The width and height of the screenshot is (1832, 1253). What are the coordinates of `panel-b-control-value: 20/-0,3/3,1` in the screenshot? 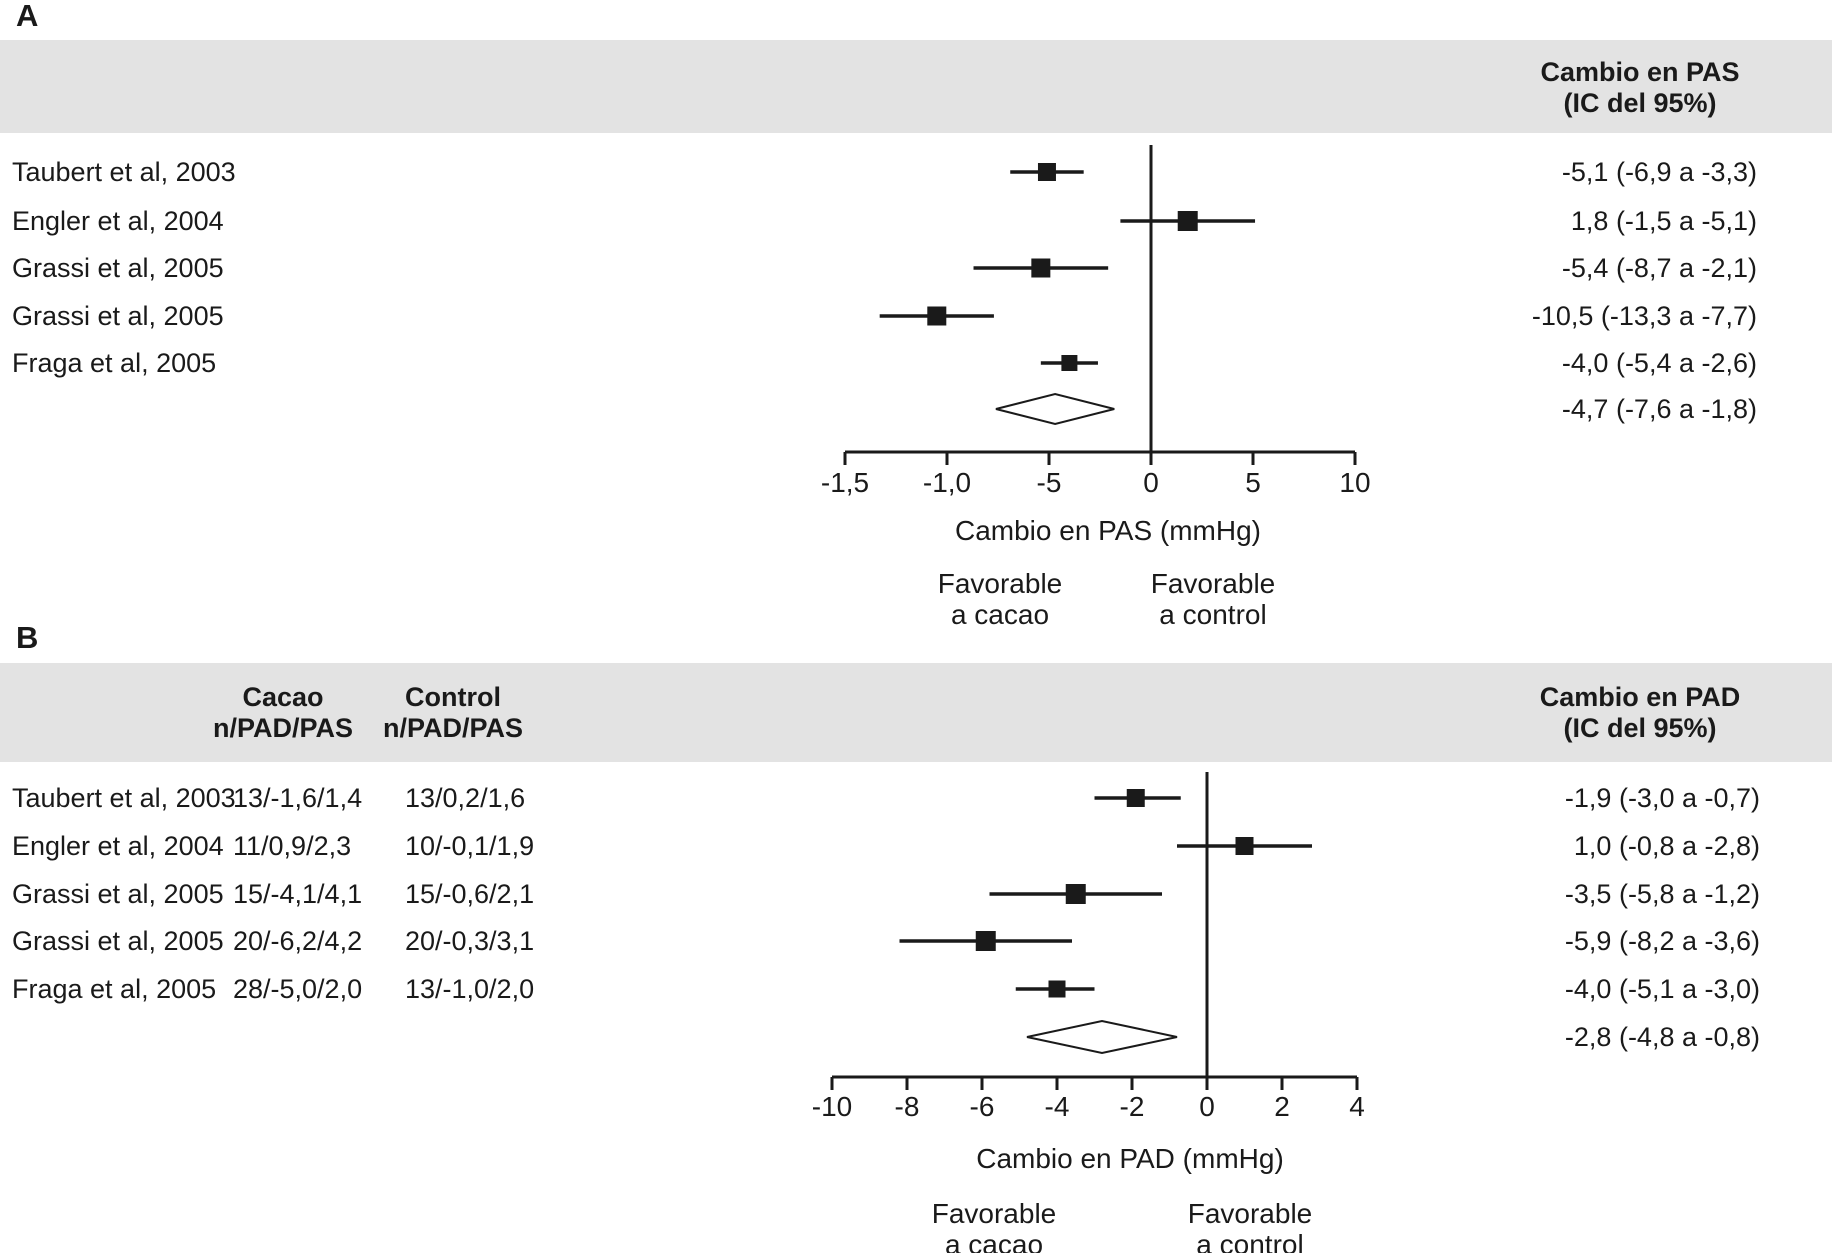 It's located at (470, 941).